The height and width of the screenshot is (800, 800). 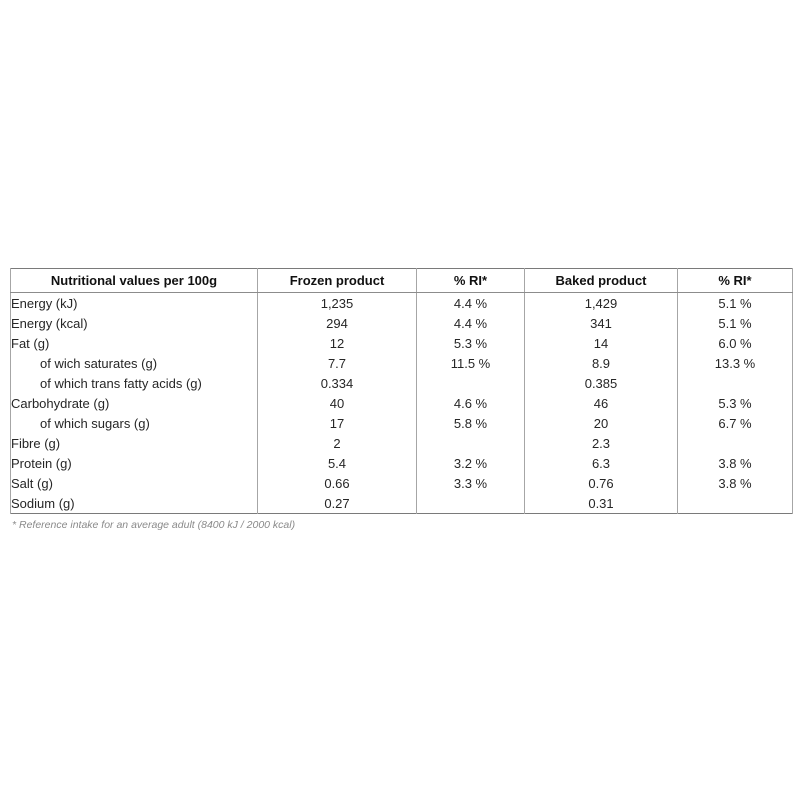 I want to click on row-label: Energy (kcal), so click(x=134, y=323).